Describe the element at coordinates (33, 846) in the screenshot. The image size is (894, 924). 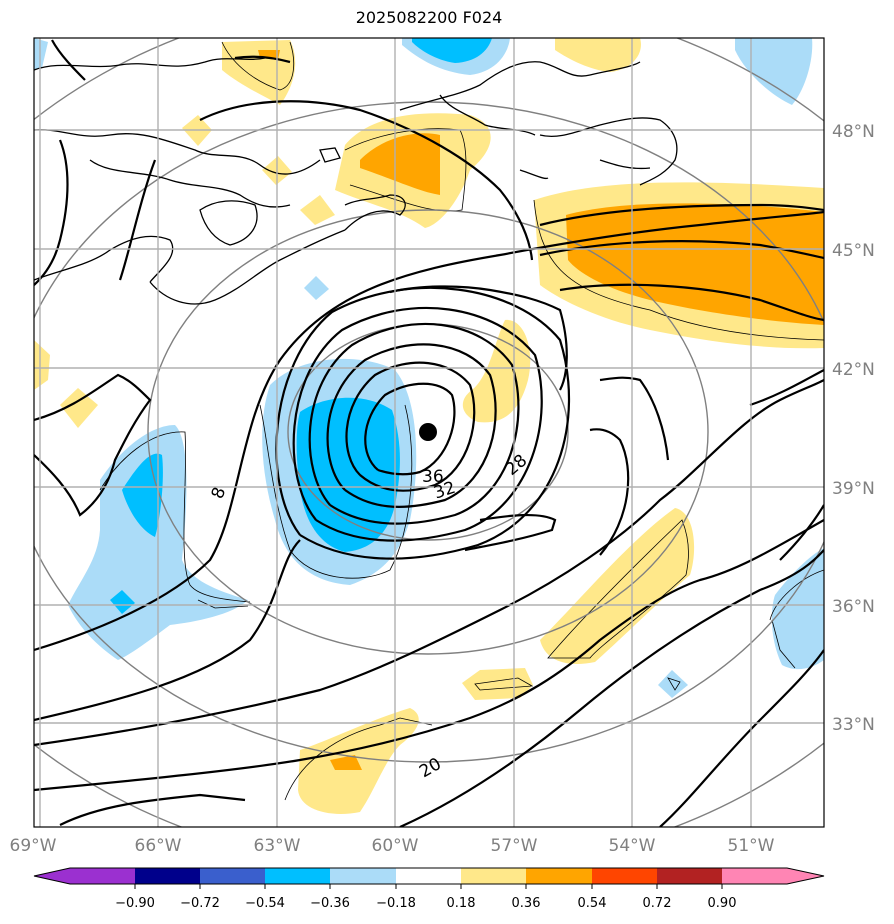
I see `lon-label-69w: 69°W` at that location.